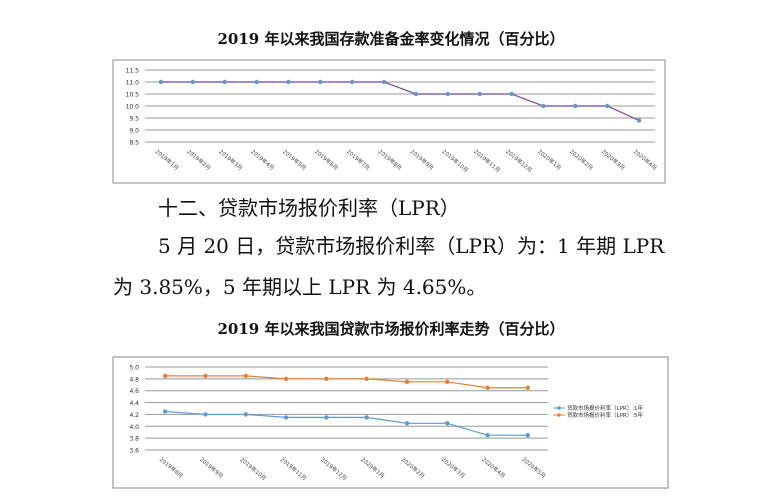  Describe the element at coordinates (134, 427) in the screenshot. I see `y-tick-label: 4.0` at that location.